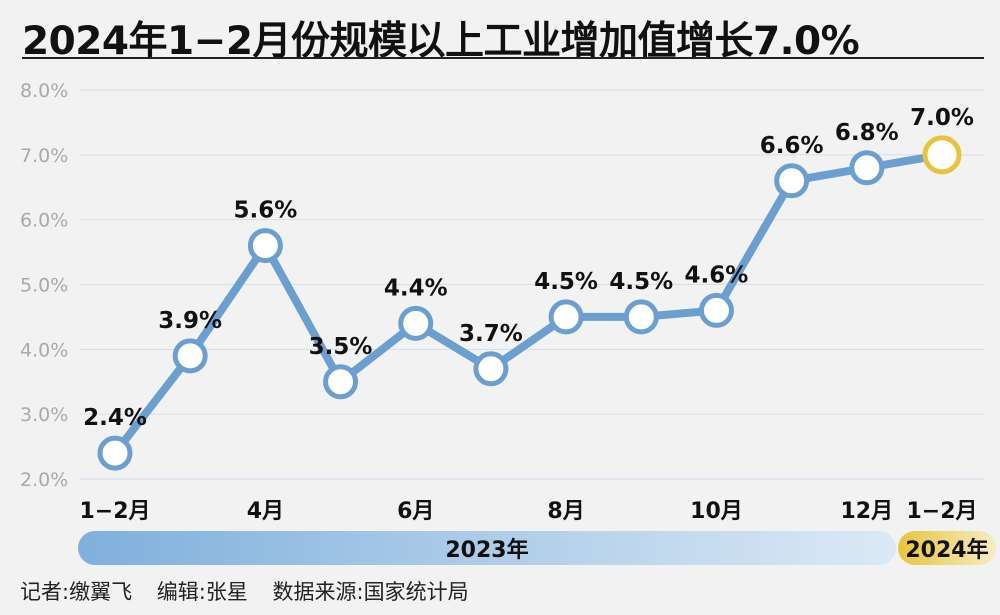 The height and width of the screenshot is (615, 1000). What do you see at coordinates (942, 118) in the screenshot?
I see `data-label: 7.0%` at bounding box center [942, 118].